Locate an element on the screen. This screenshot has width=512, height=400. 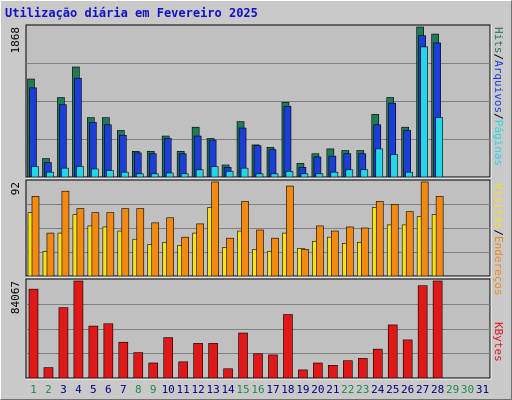
legend-bottom: KBytes is located at coordinates (498, 342).